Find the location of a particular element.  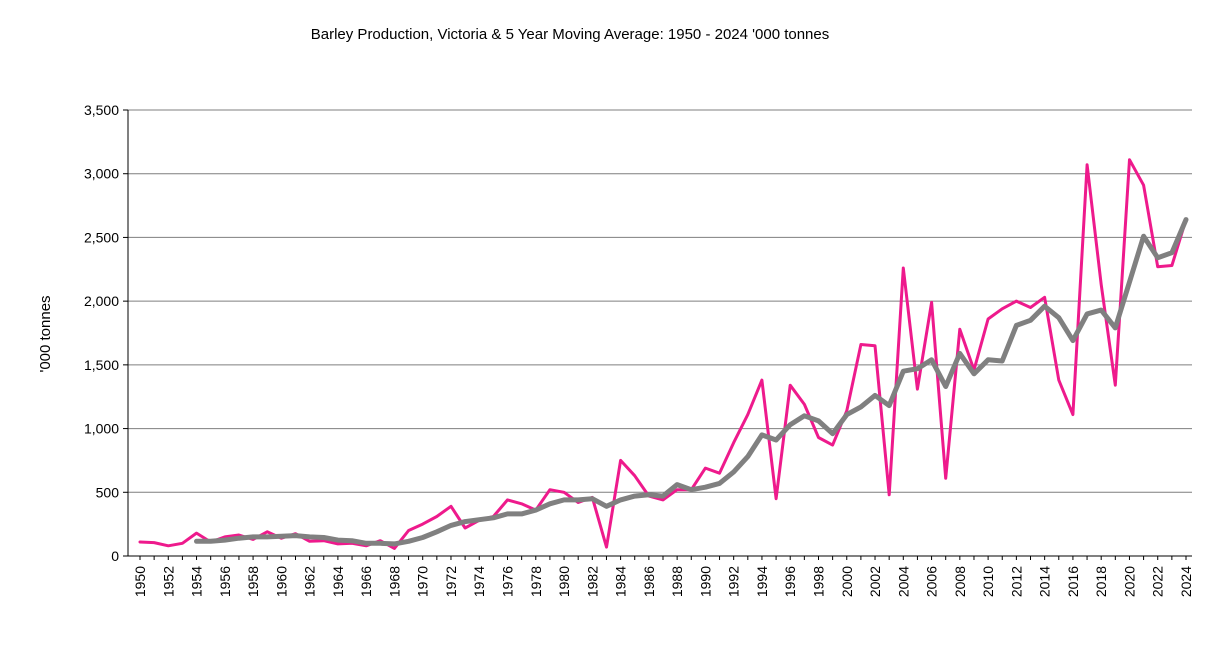

x-tick-label: 1990 is located at coordinates (705, 581).